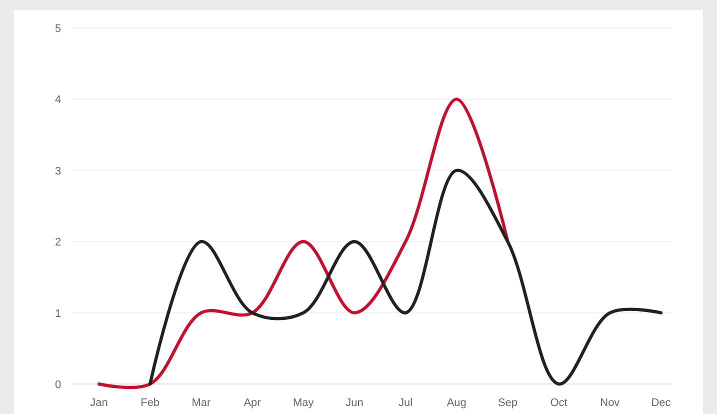 The height and width of the screenshot is (414, 717). Describe the element at coordinates (661, 403) in the screenshot. I see `x-tick-label: Dec` at that location.